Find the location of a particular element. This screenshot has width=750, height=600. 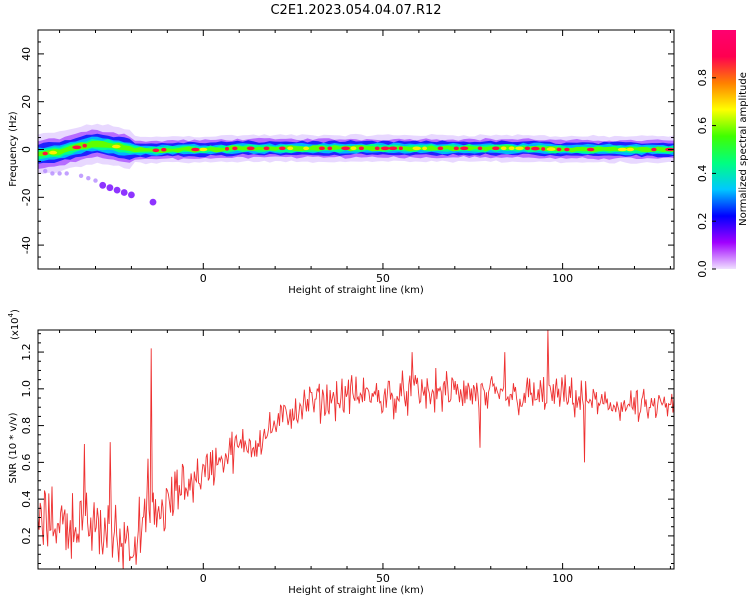

bottom-y-tick-label: 0.6 is located at coordinates (26, 463).